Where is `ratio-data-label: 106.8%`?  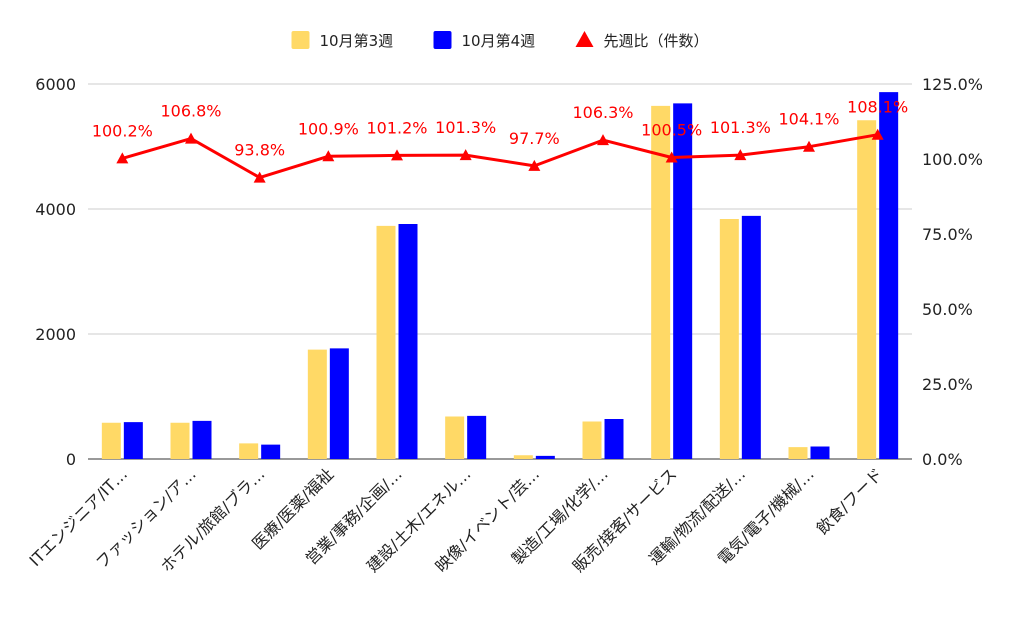 ratio-data-label: 106.8% is located at coordinates (190, 111).